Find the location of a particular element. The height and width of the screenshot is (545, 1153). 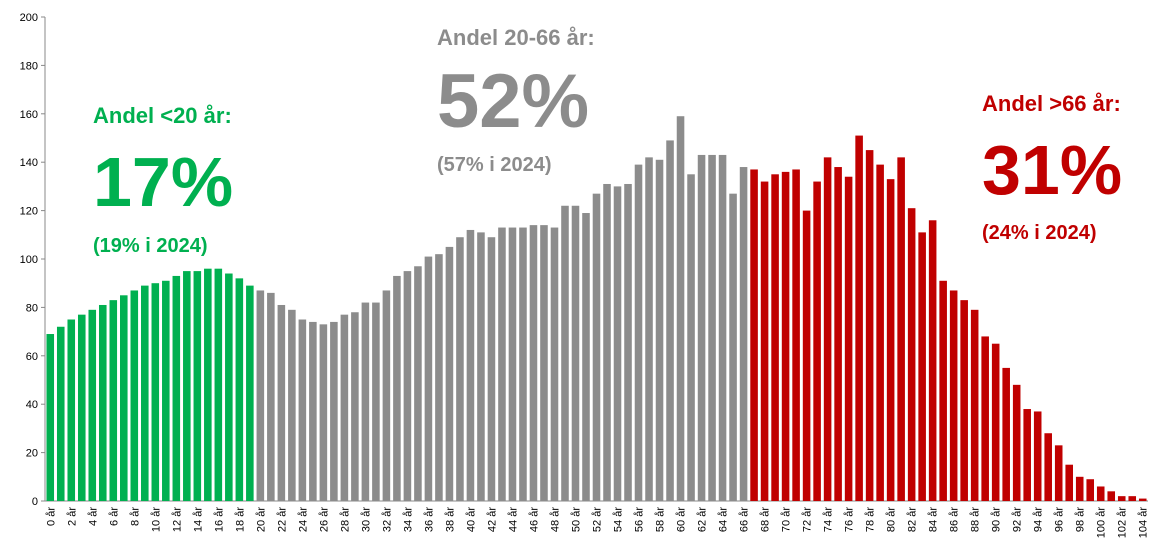

x-tick-label: 34 år is located at coordinates (408, 519).